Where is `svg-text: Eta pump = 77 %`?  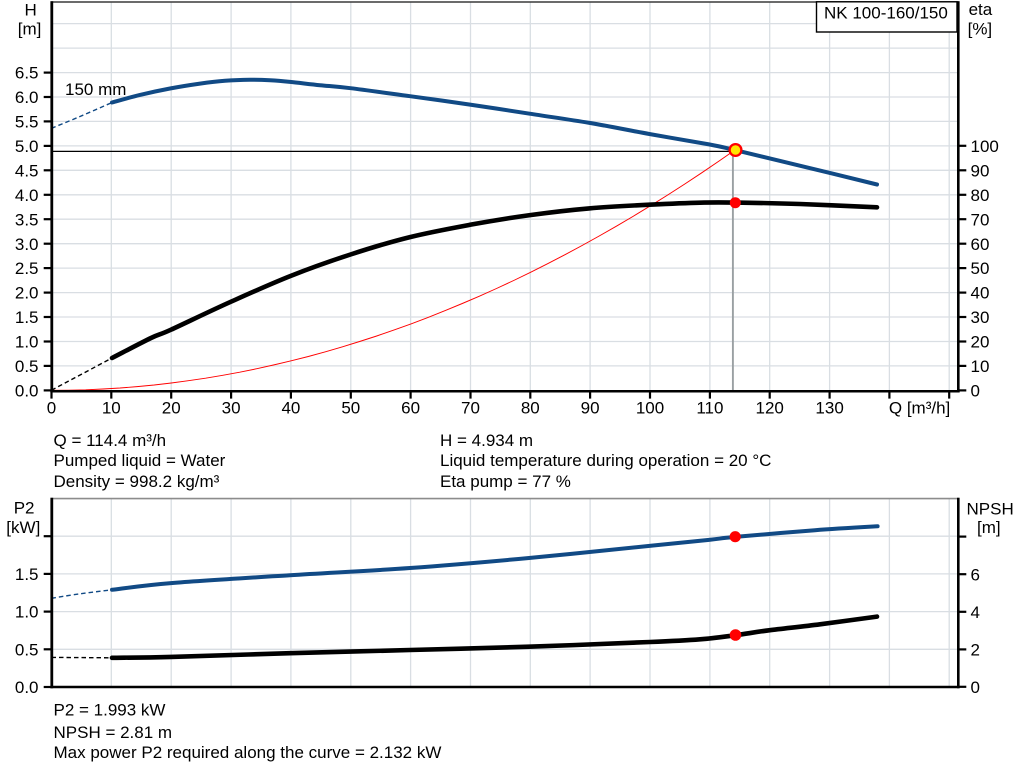 svg-text: Eta pump = 77 % is located at coordinates (505, 481).